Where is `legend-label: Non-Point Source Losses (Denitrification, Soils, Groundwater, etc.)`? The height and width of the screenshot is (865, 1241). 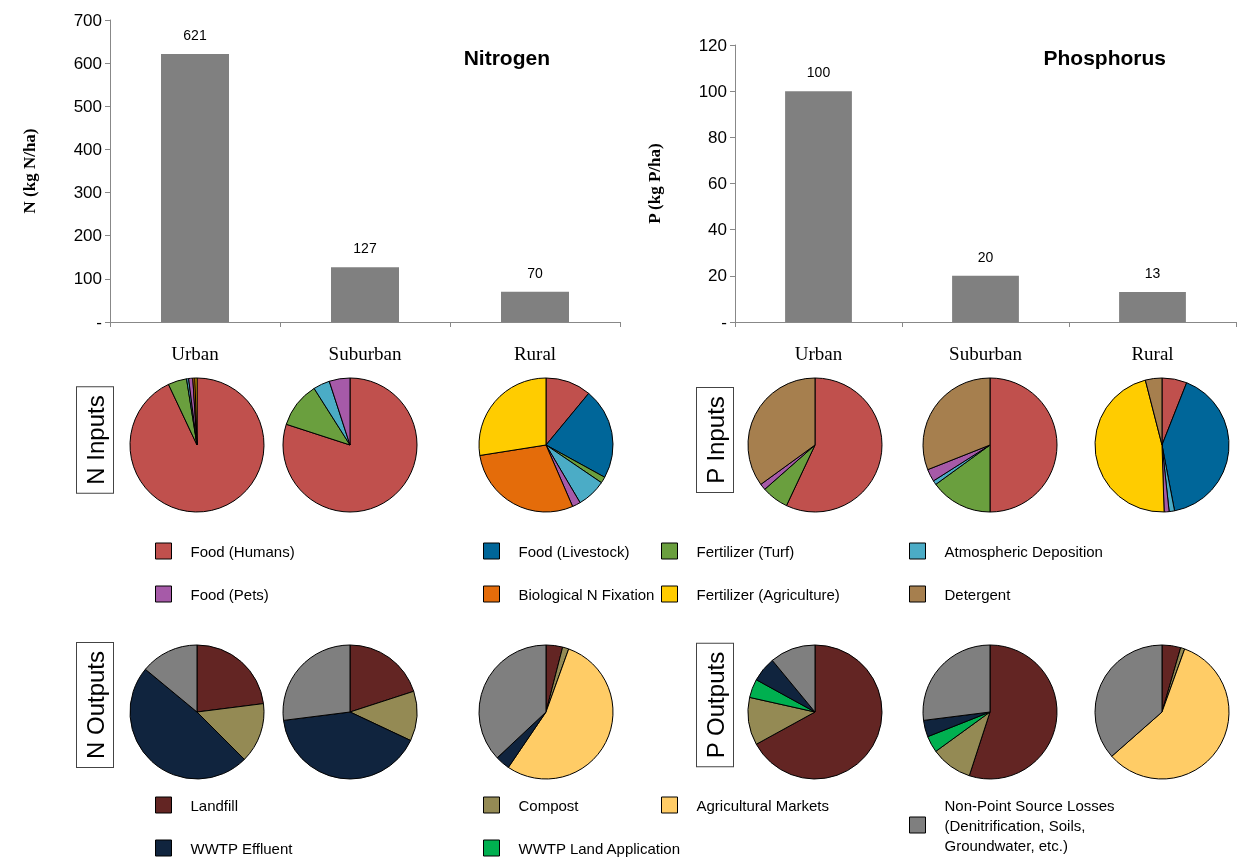
legend-label: Non-Point Source Losses (Denitrification, Soils, Groundwater, etc.) is located at coordinates (1029, 825).